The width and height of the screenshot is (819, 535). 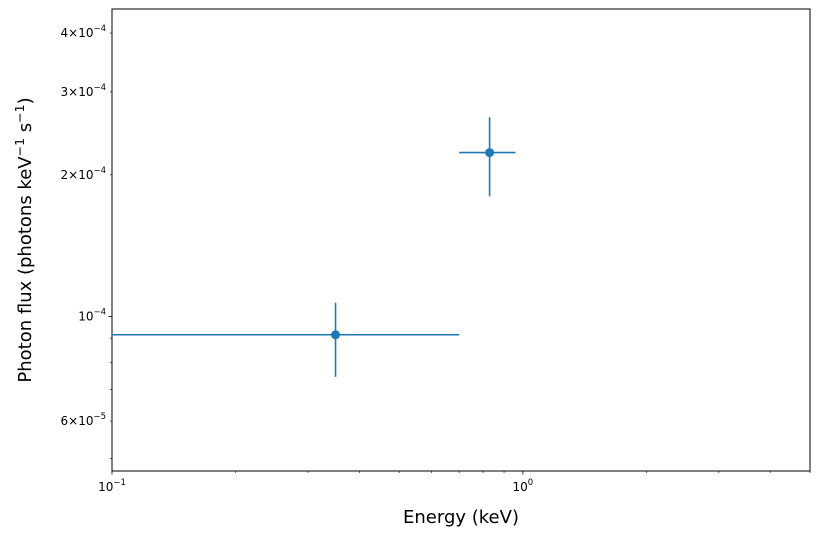 I want to click on y-axis-ticks: 6×10⁻⁵ 10−4 2×10⁻⁴ 3×10⁻⁴ 4×10⁻⁴, so click(x=86, y=241).